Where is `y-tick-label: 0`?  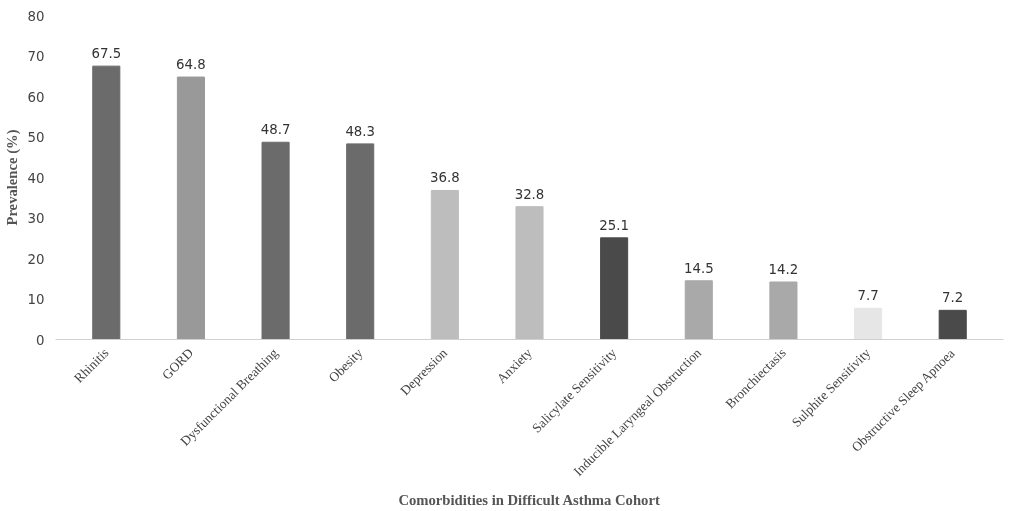
y-tick-label: 0 is located at coordinates (40, 340).